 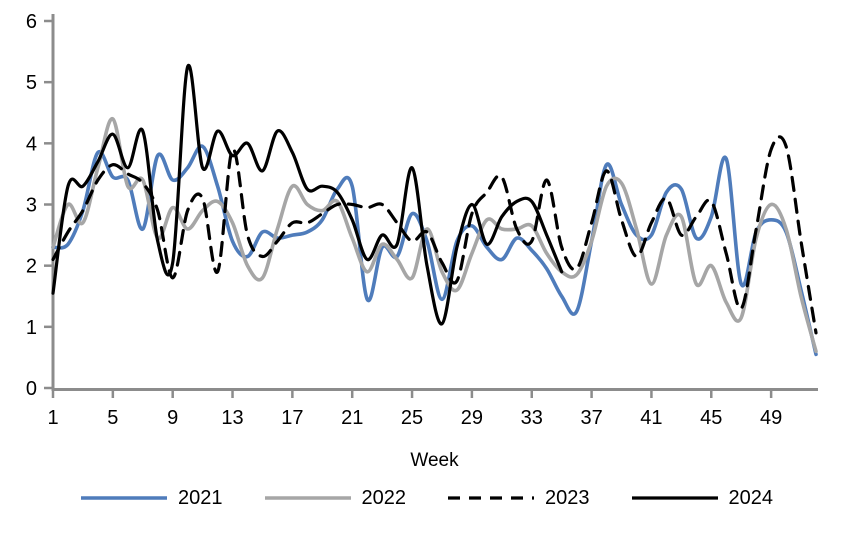 What do you see at coordinates (112, 418) in the screenshot?
I see `x-tick-label: 5` at bounding box center [112, 418].